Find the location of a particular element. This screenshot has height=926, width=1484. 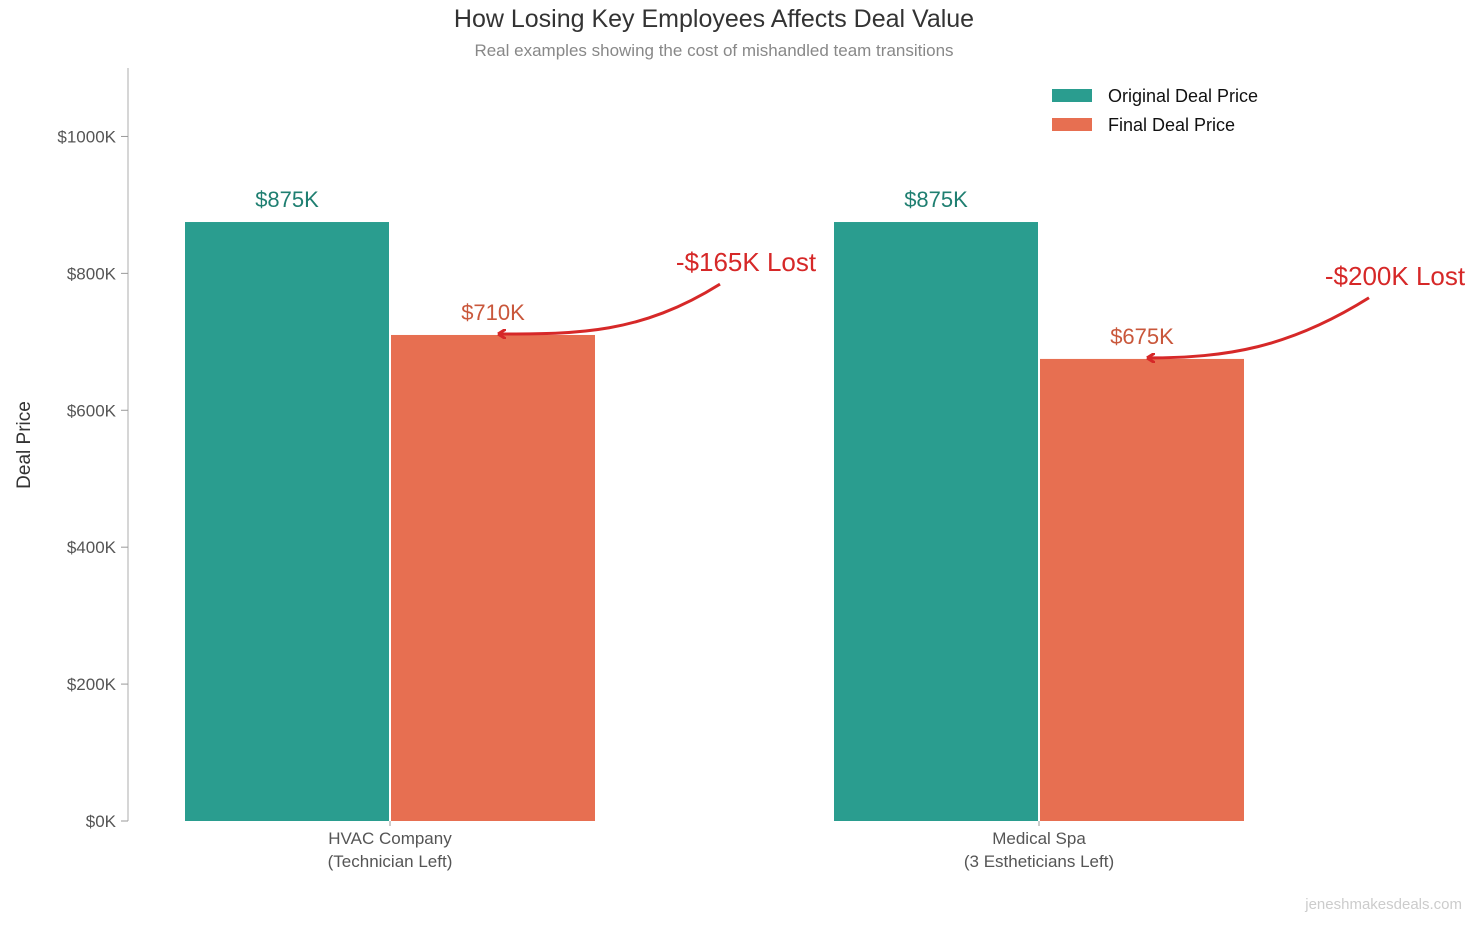

y-axis-label: Deal Price is located at coordinates (24, 445).